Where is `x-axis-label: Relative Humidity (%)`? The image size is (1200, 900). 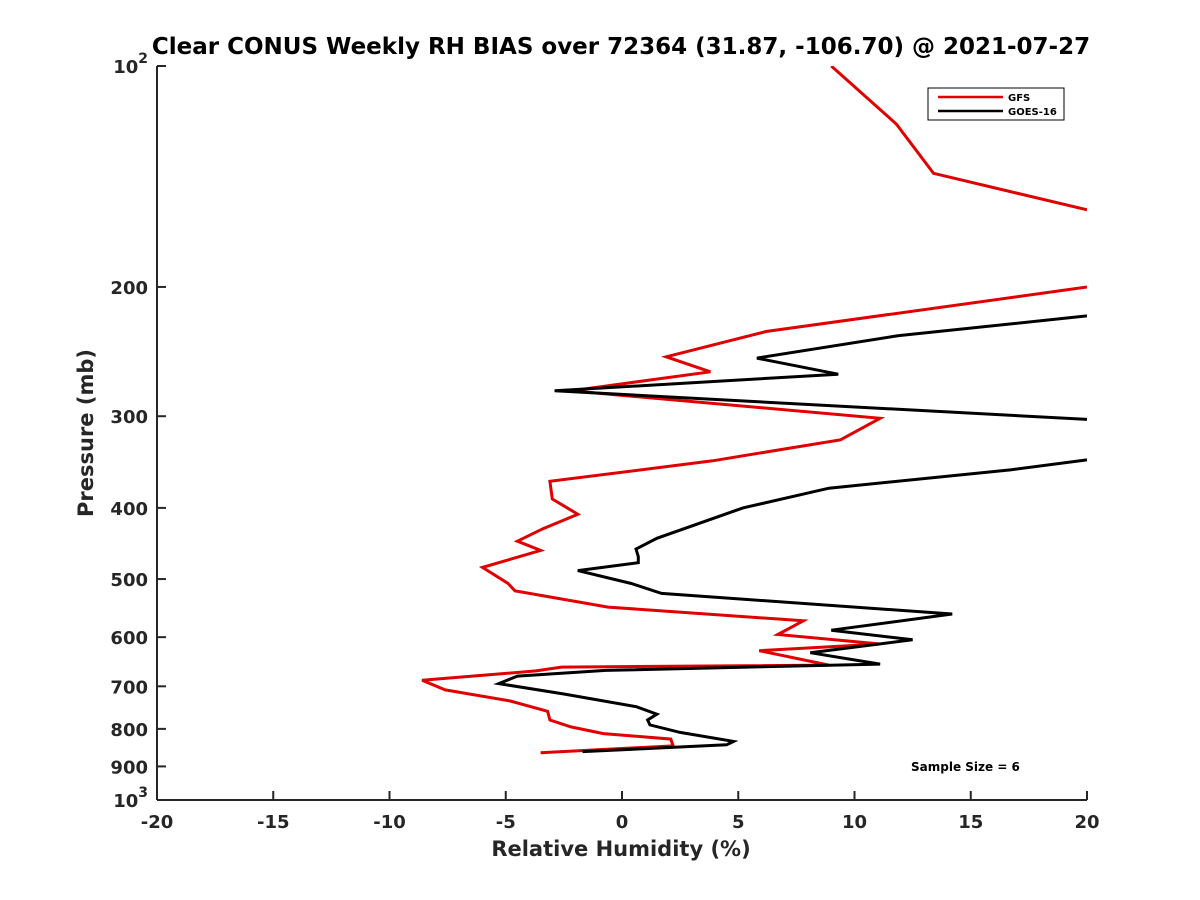 x-axis-label: Relative Humidity (%) is located at coordinates (620, 849).